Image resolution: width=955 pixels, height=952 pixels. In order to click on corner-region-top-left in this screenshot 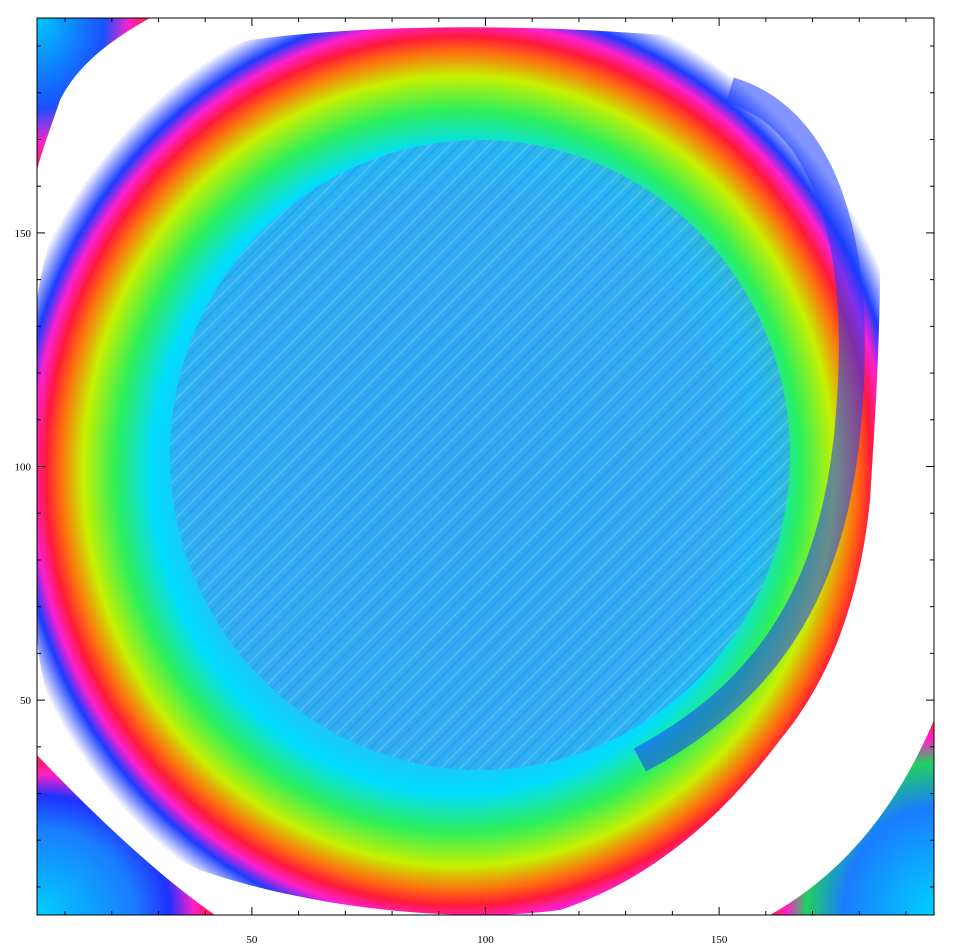, I will do `click(93, 94)`.